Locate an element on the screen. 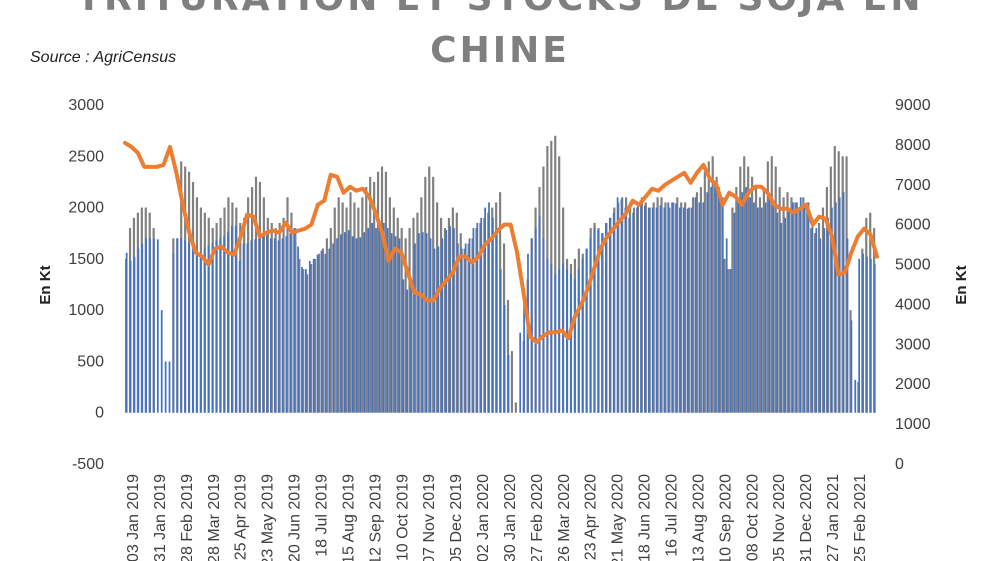  x-tick-label: 27 Feb 2020 is located at coordinates (537, 517).